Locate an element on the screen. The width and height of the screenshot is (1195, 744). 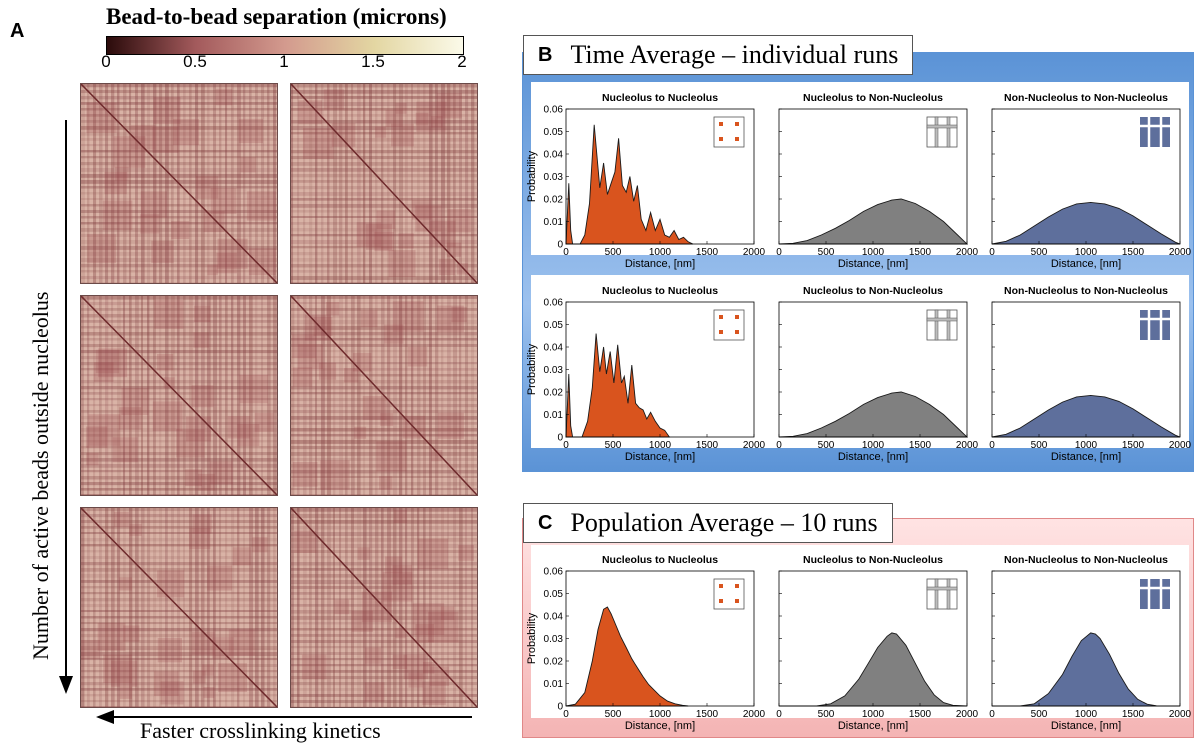
panel-c-letter: C is located at coordinates (545, 522).